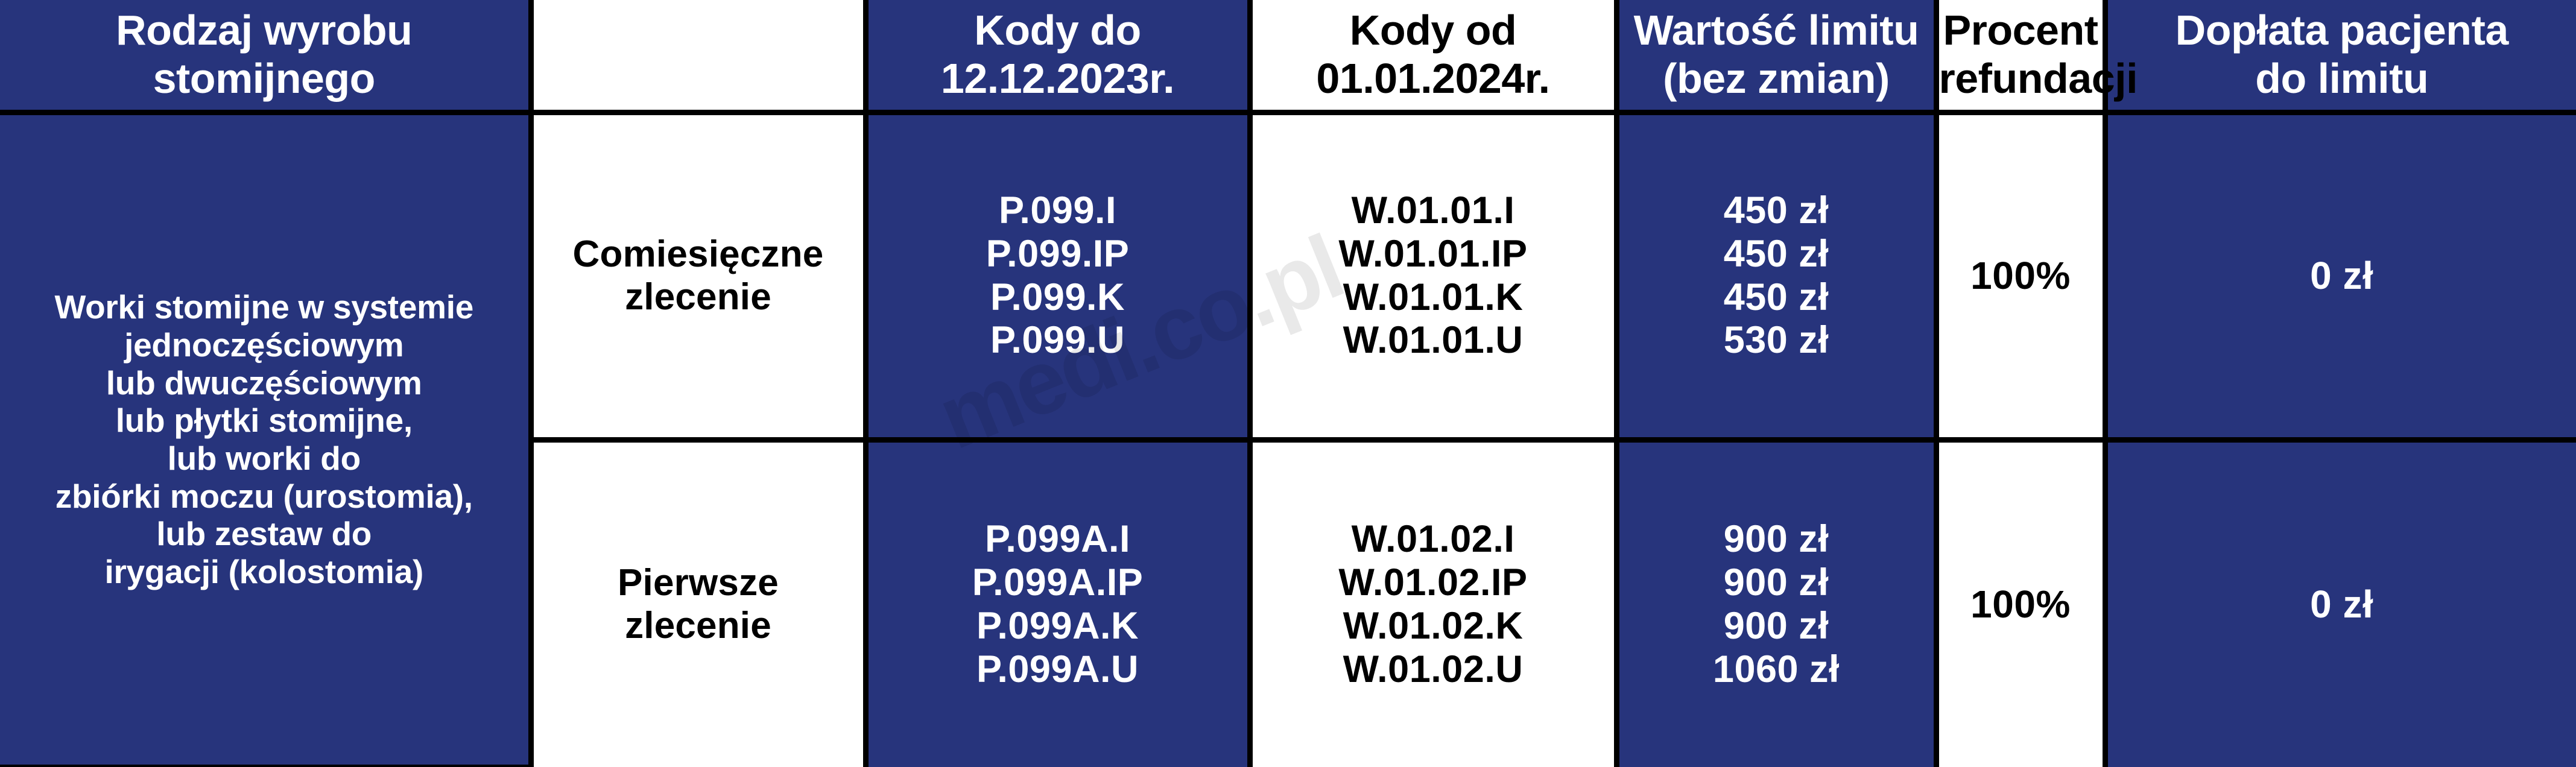 Image resolution: width=2576 pixels, height=767 pixels. What do you see at coordinates (2342, 78) in the screenshot?
I see `header-patient-copay-line-2: do limitu` at bounding box center [2342, 78].